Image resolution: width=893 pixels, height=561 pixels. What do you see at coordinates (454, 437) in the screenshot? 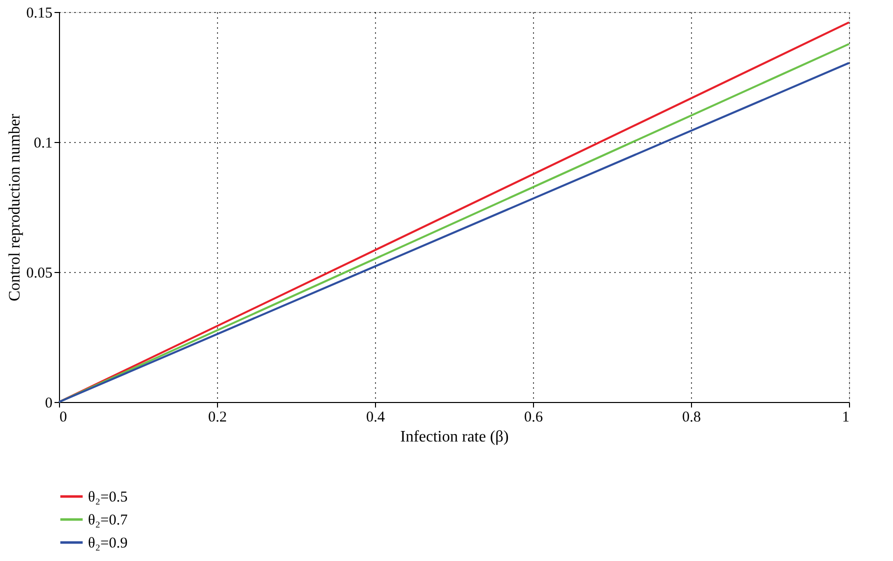
I see `x-axis-title: Infection rate (β)` at bounding box center [454, 437].